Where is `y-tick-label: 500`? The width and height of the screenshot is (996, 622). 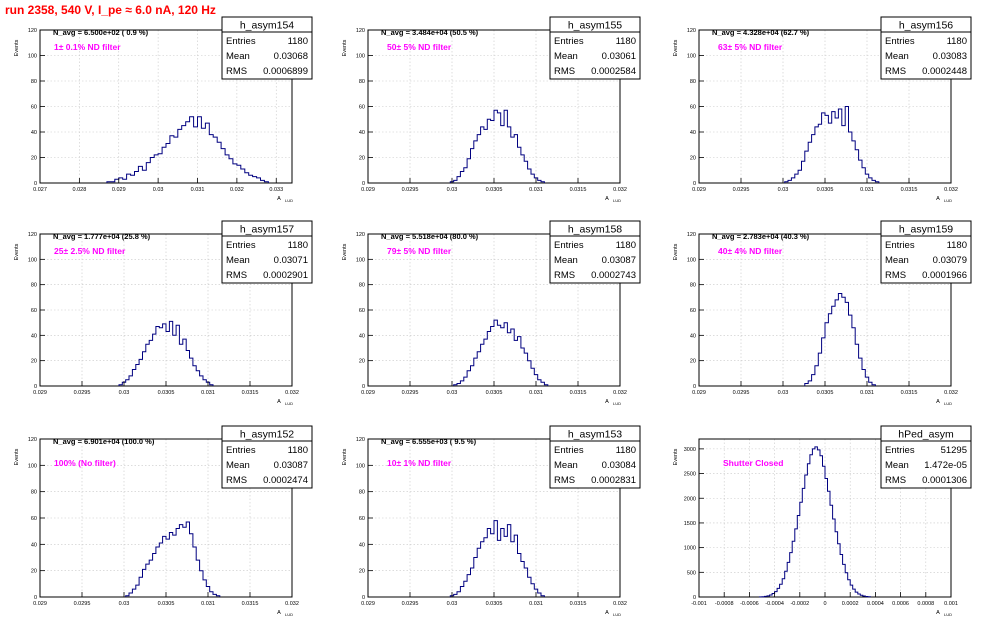 y-tick-label: 500 is located at coordinates (691, 573).